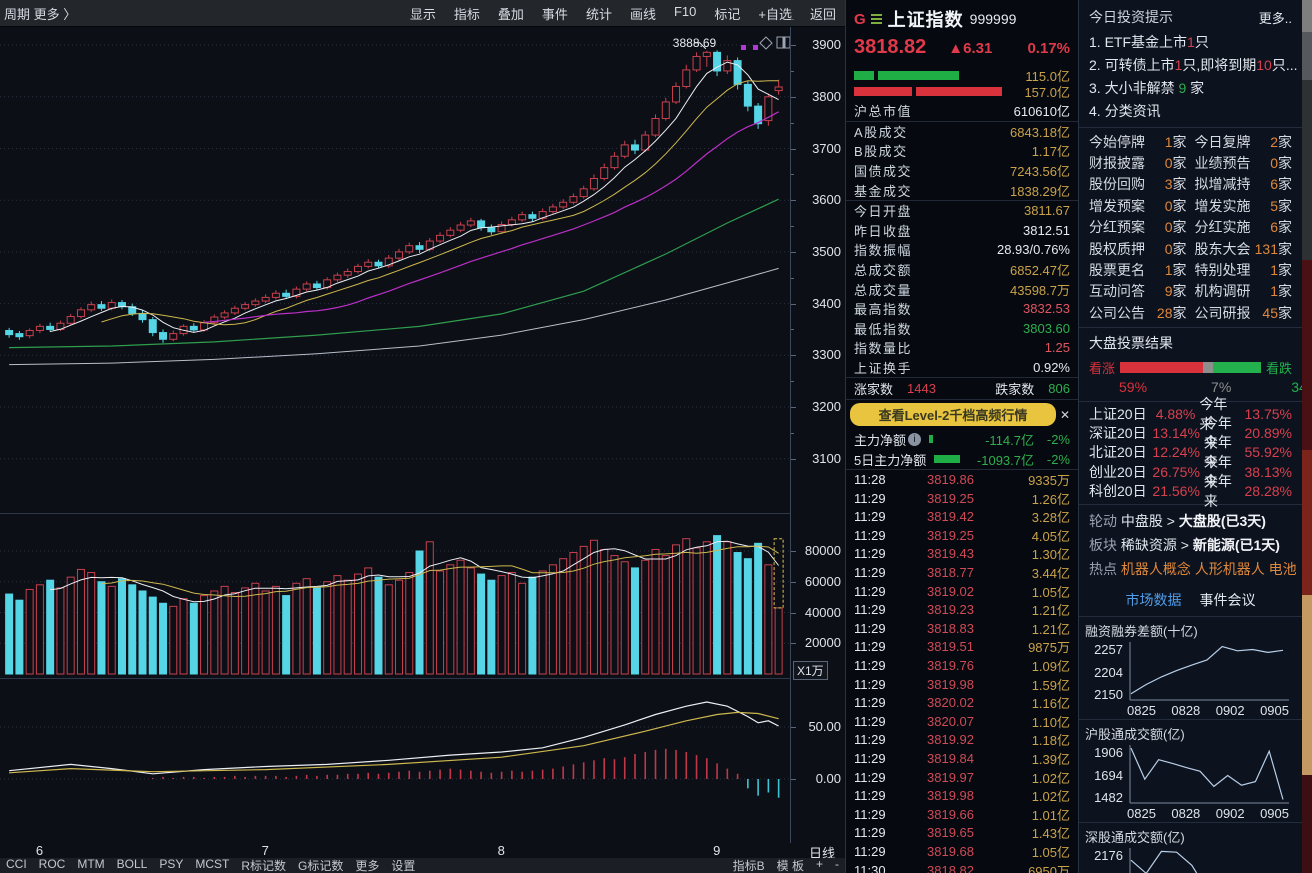  Describe the element at coordinates (962, 814) in the screenshot. I see `tick-row: 11:29 3819.66 1.01亿` at that location.